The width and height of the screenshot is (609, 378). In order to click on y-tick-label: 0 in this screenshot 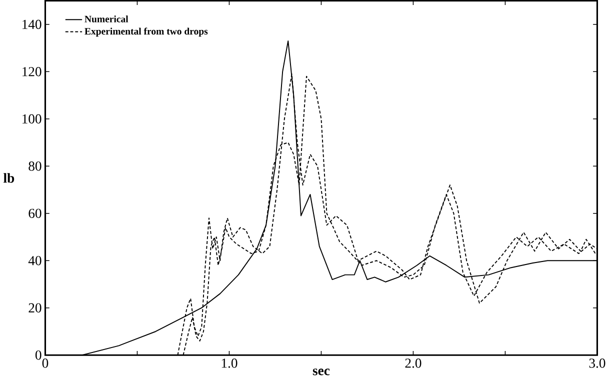, I will do `click(38, 355)`.